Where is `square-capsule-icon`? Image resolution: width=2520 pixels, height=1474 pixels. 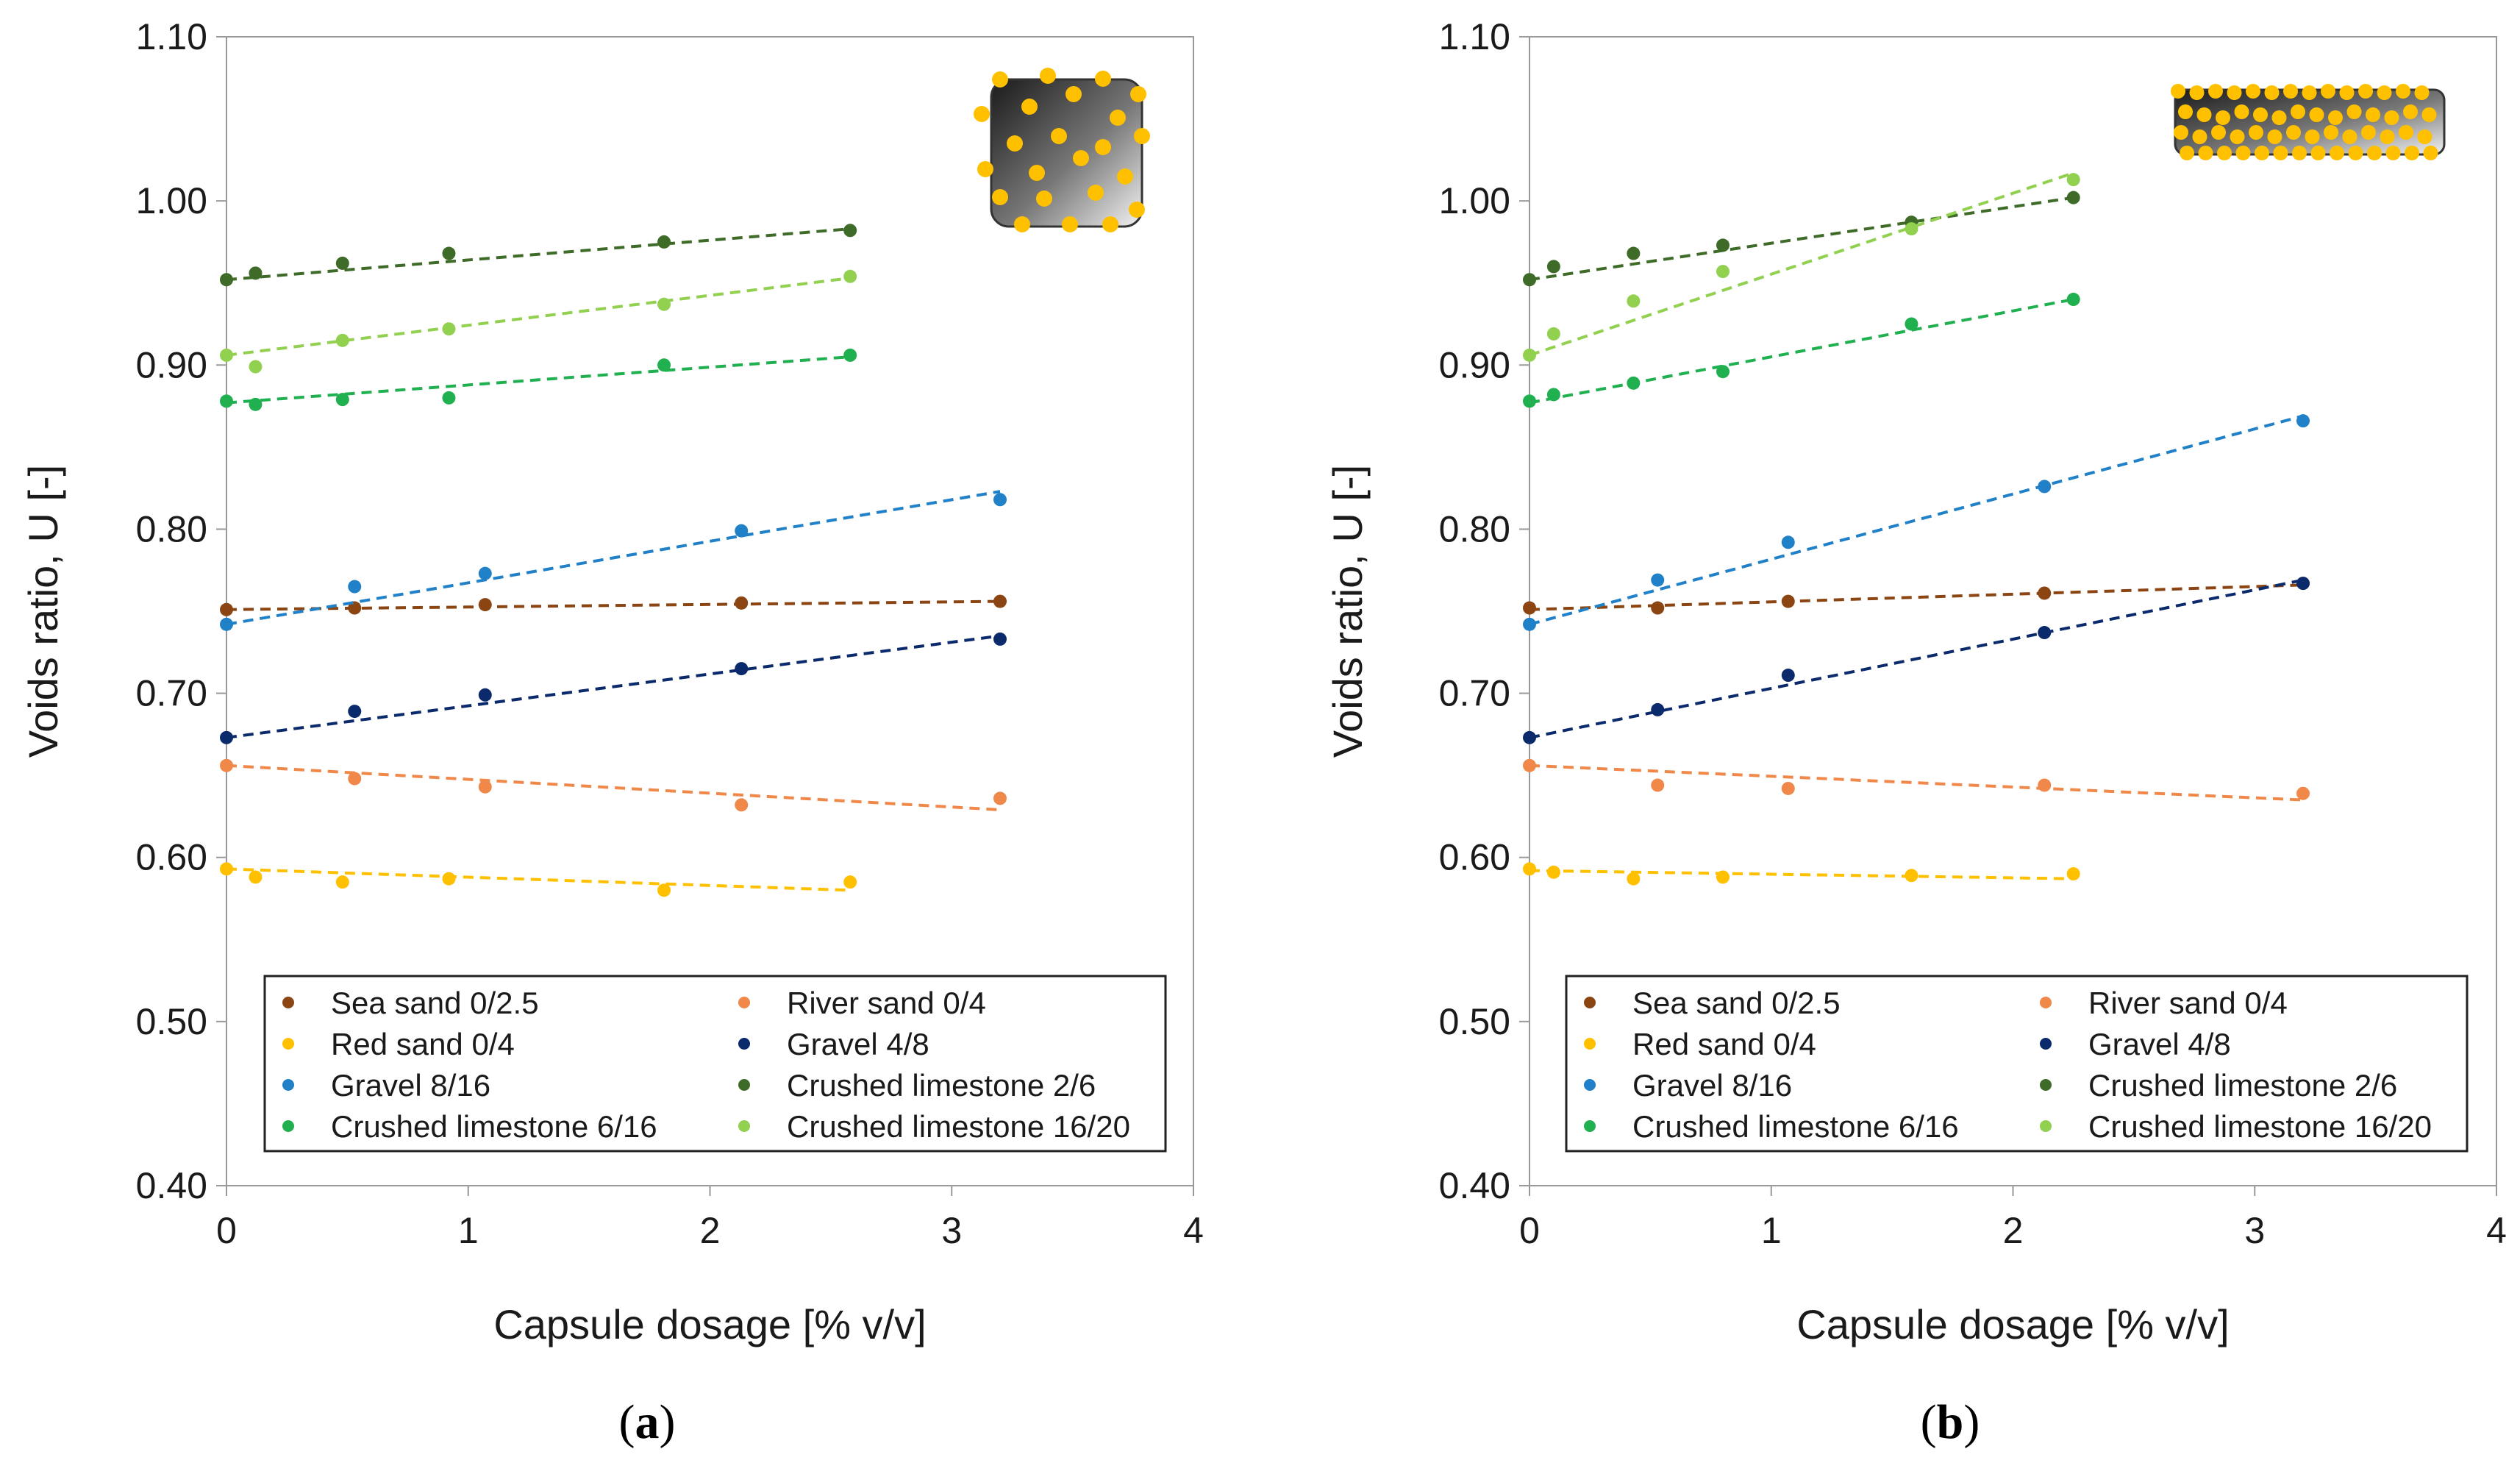 square-capsule-icon is located at coordinates (1062, 150).